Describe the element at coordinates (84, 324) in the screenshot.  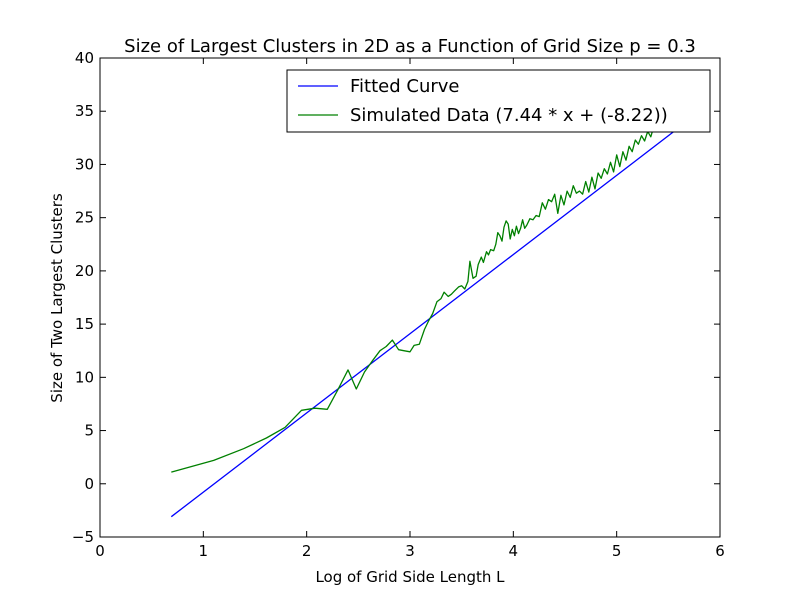
I see `y-tick-label: 15` at that location.